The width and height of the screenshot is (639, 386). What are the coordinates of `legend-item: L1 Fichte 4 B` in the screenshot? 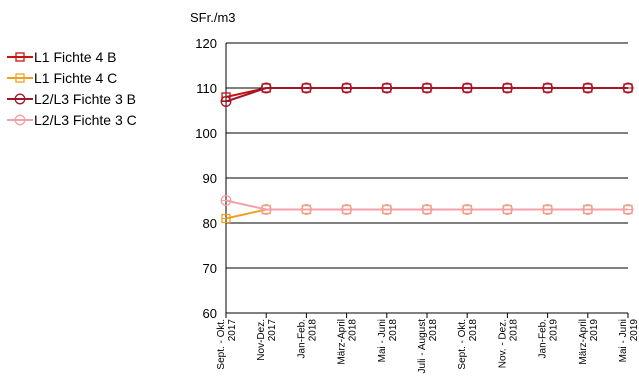 It's located at (62, 57).